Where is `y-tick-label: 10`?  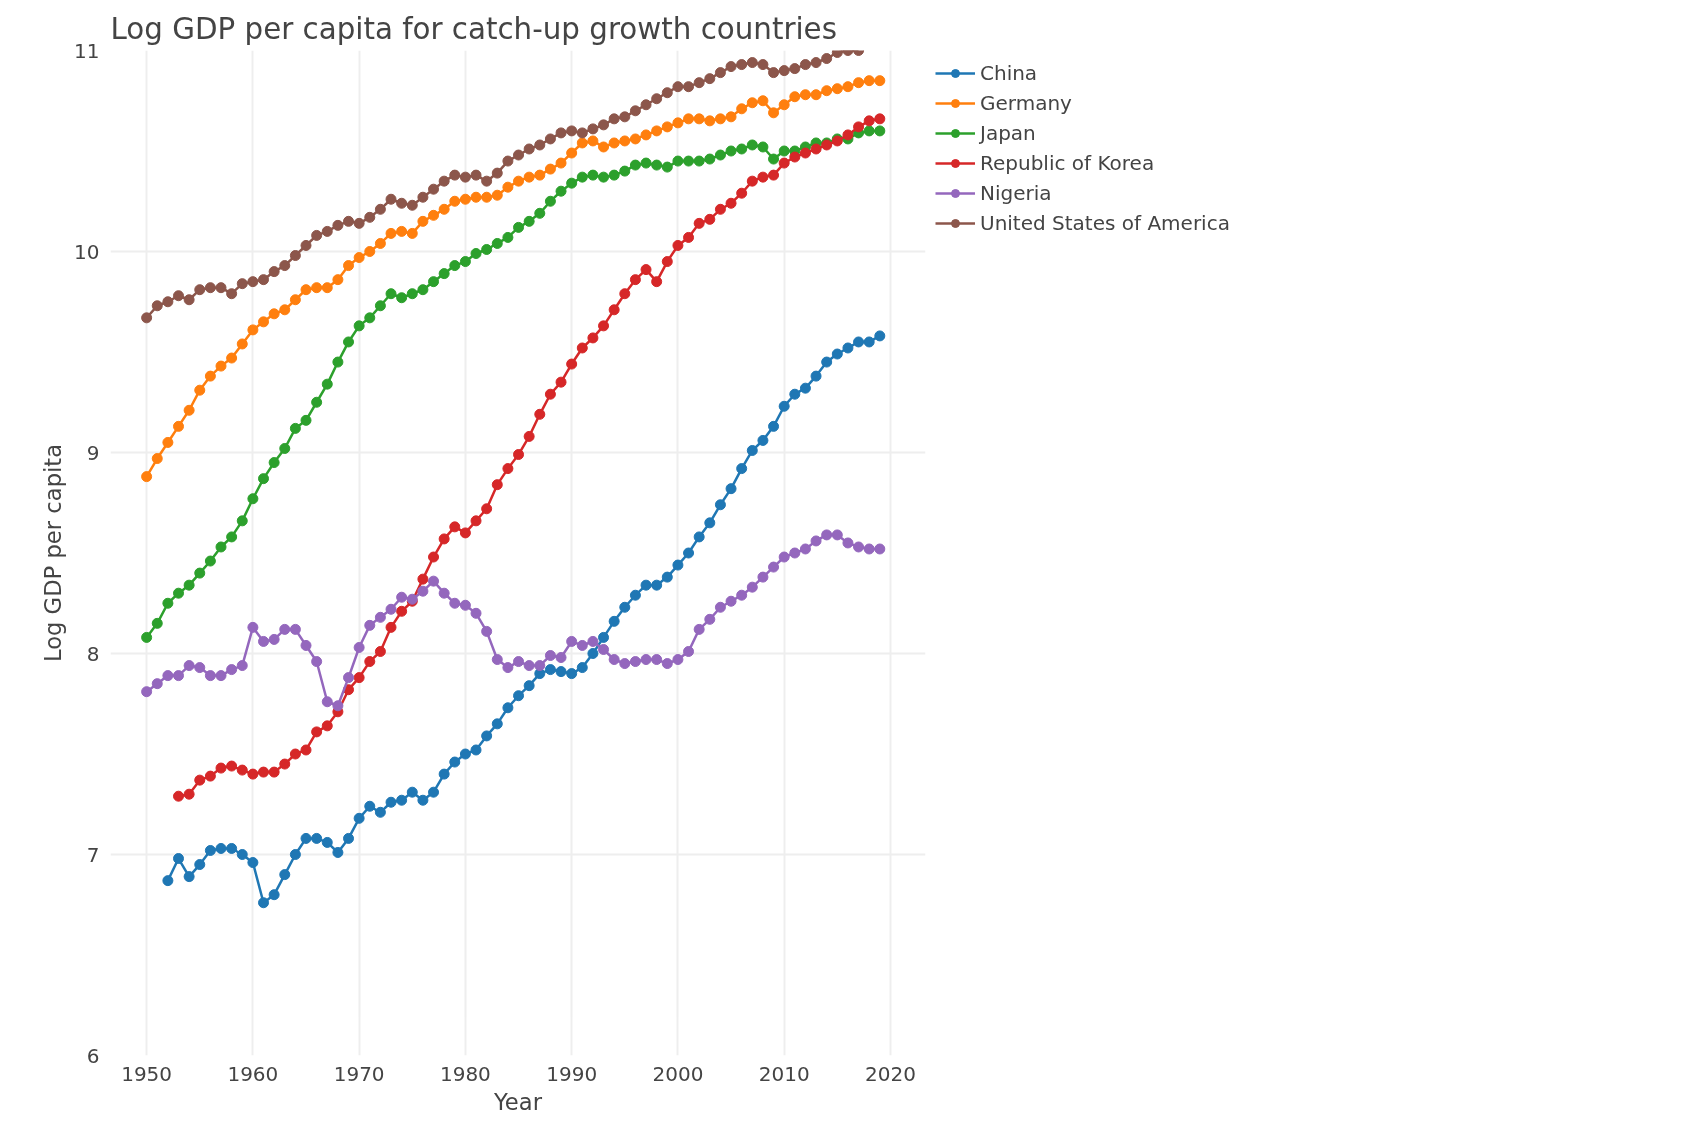 y-tick-label: 10 is located at coordinates (87, 251).